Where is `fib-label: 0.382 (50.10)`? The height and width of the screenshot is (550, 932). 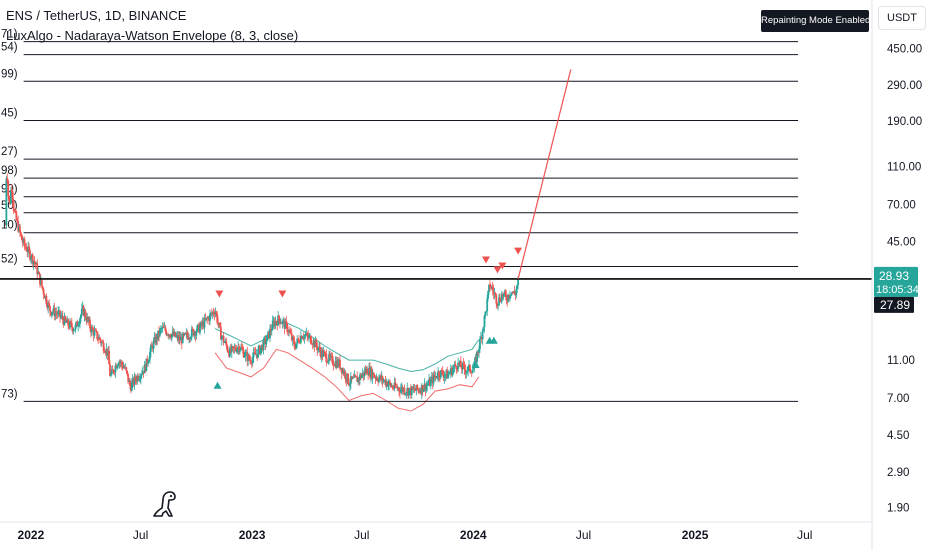 fib-label: 0.382 (50.10) is located at coordinates (9, 226).